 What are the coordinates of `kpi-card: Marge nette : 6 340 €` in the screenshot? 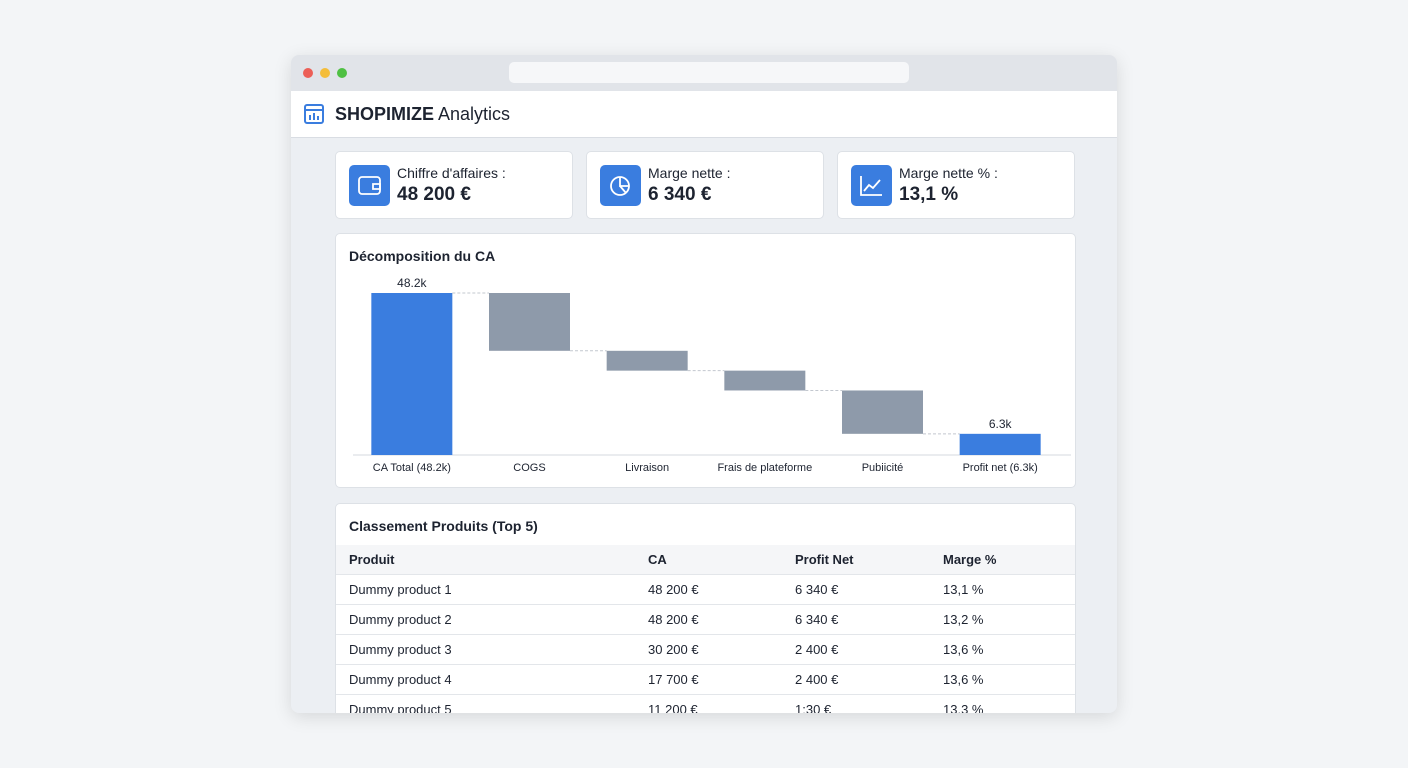 It's located at (705, 185).